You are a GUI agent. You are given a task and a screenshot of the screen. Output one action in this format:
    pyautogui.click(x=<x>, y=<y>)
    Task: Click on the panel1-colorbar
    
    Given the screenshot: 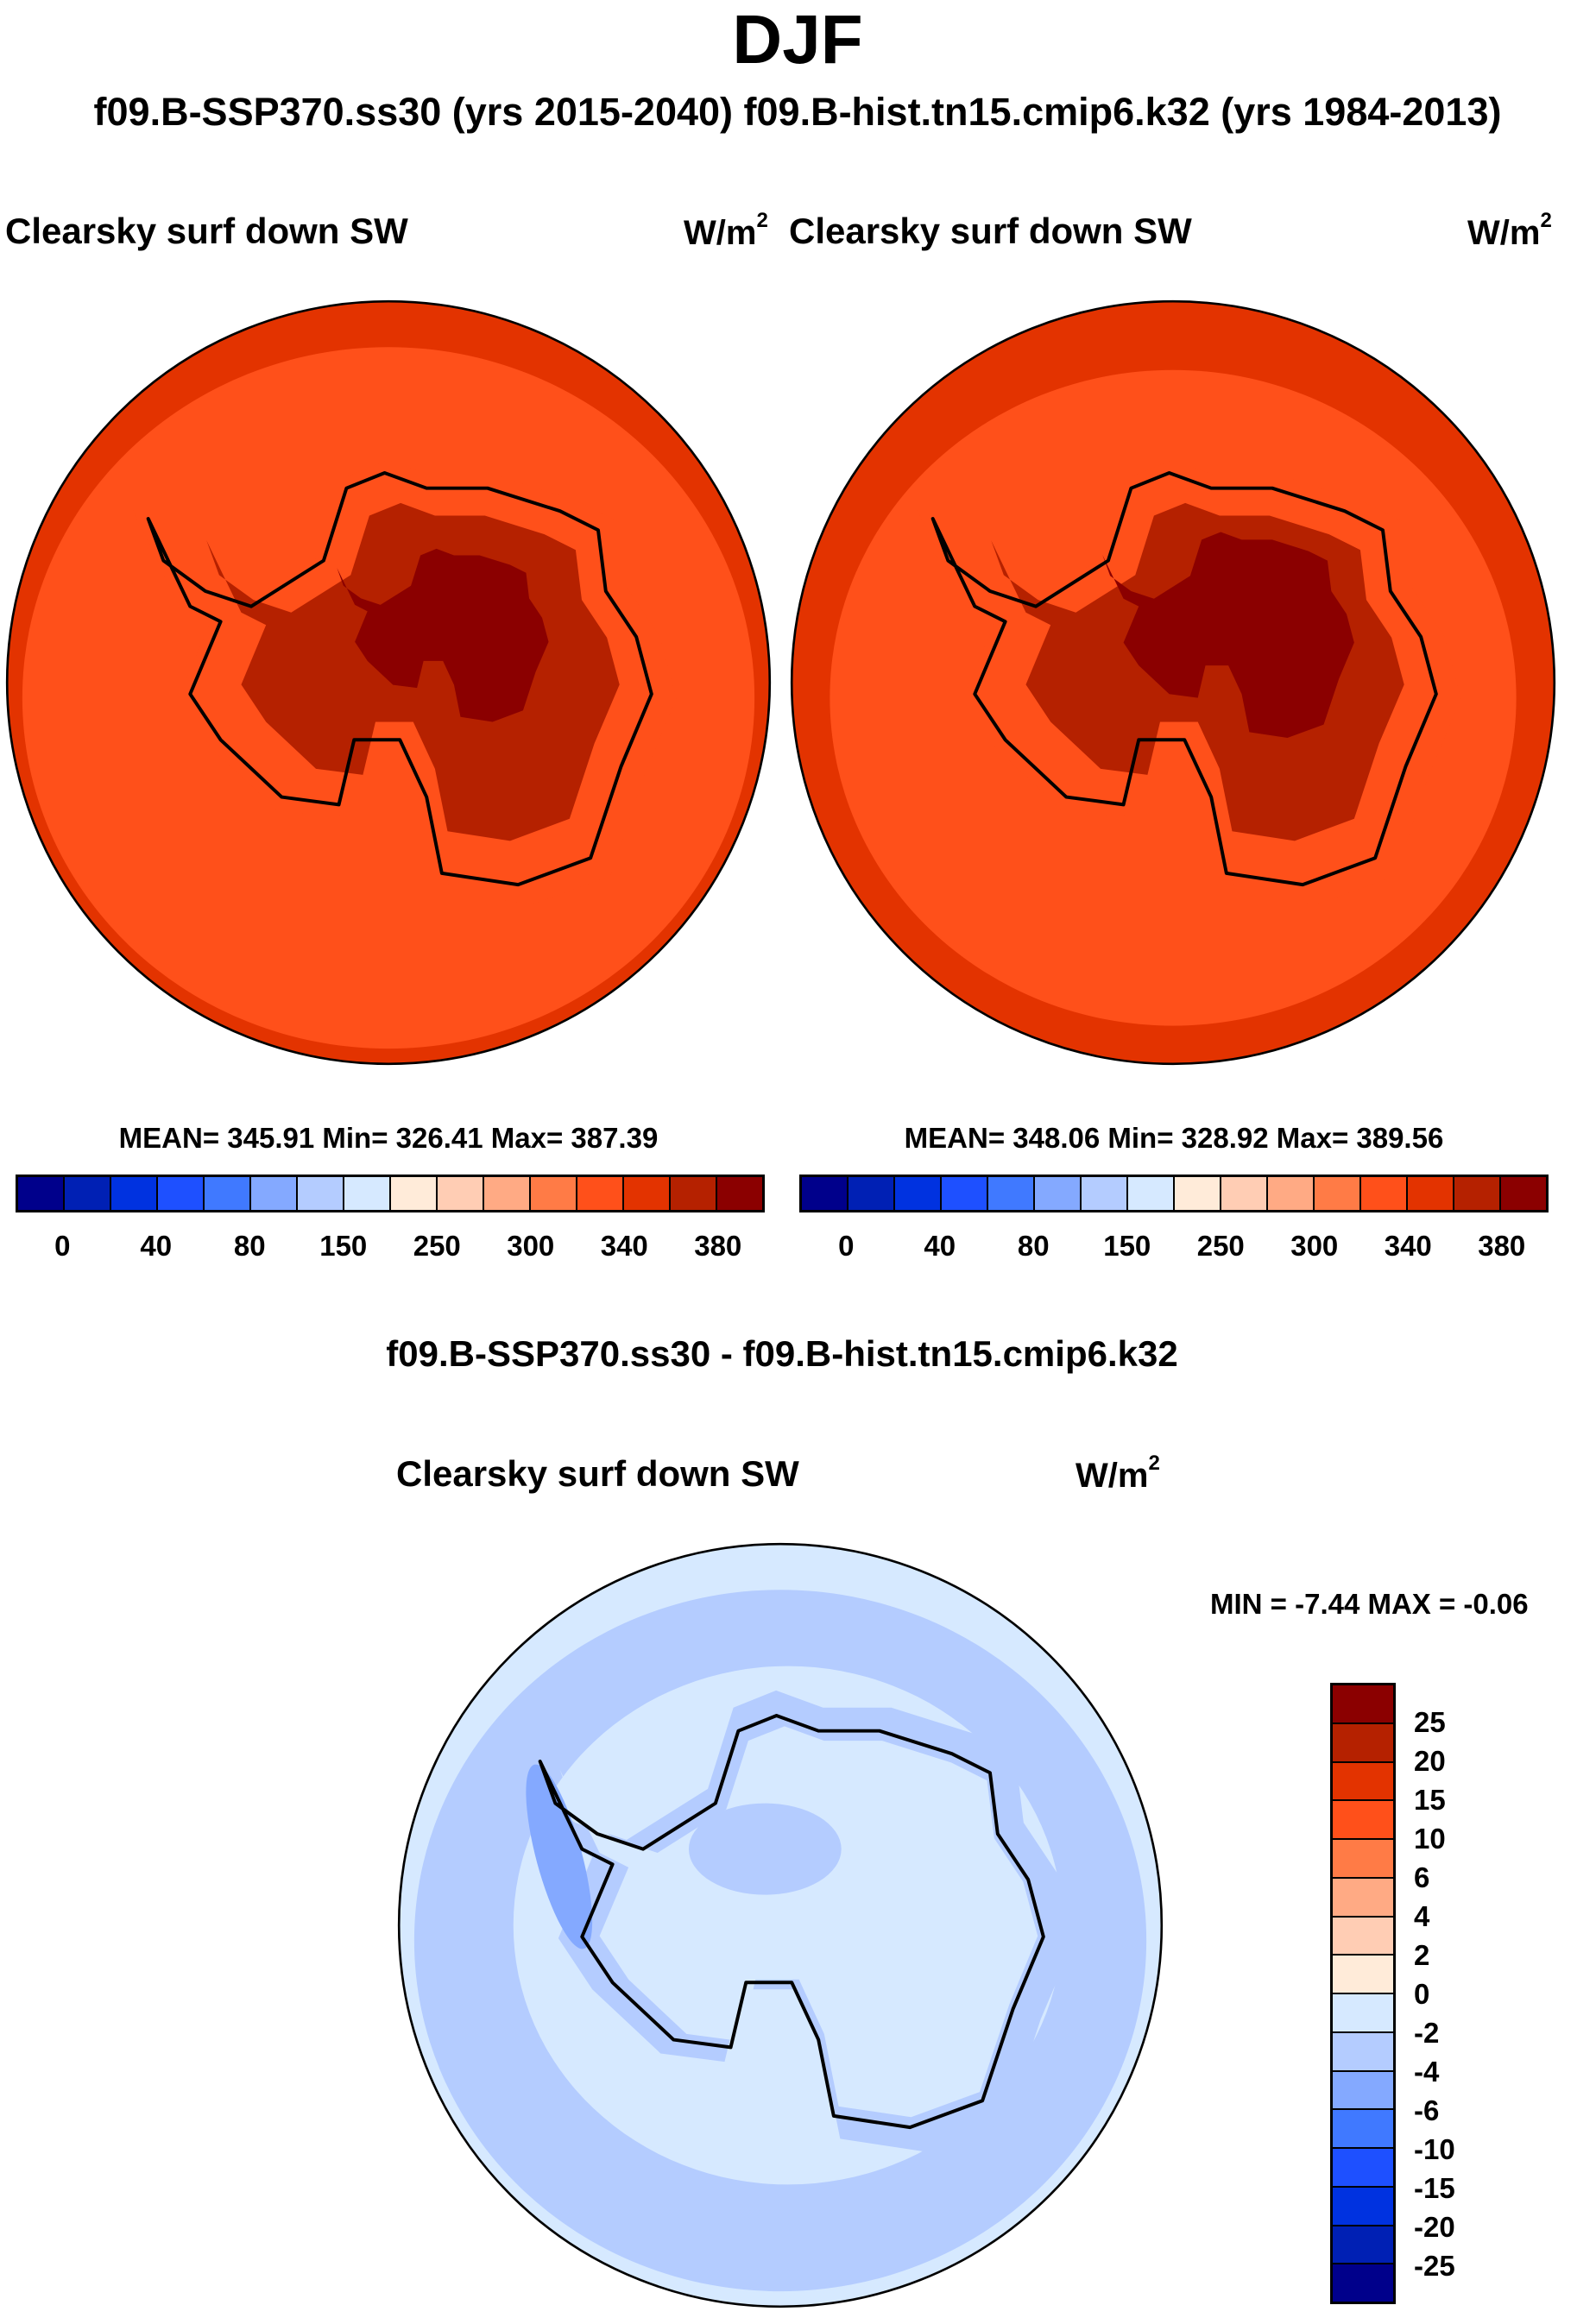 What is the action you would take?
    pyautogui.click(x=390, y=1193)
    